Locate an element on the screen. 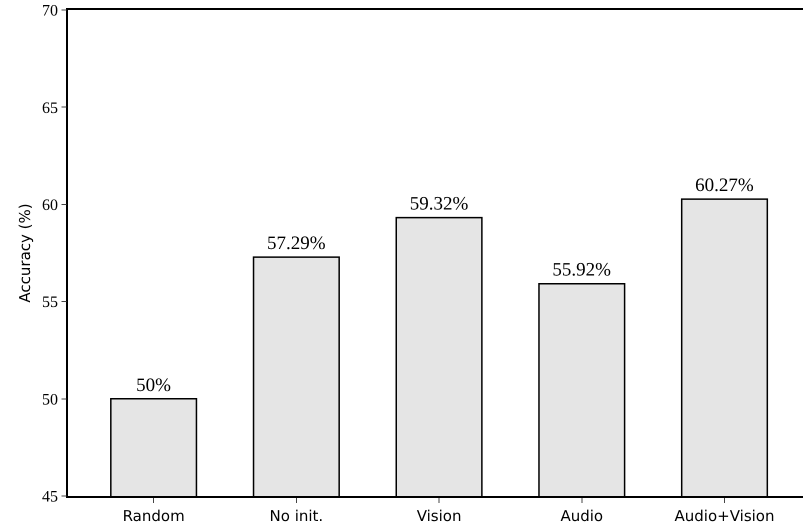  data-label: 57.29% is located at coordinates (296, 243).